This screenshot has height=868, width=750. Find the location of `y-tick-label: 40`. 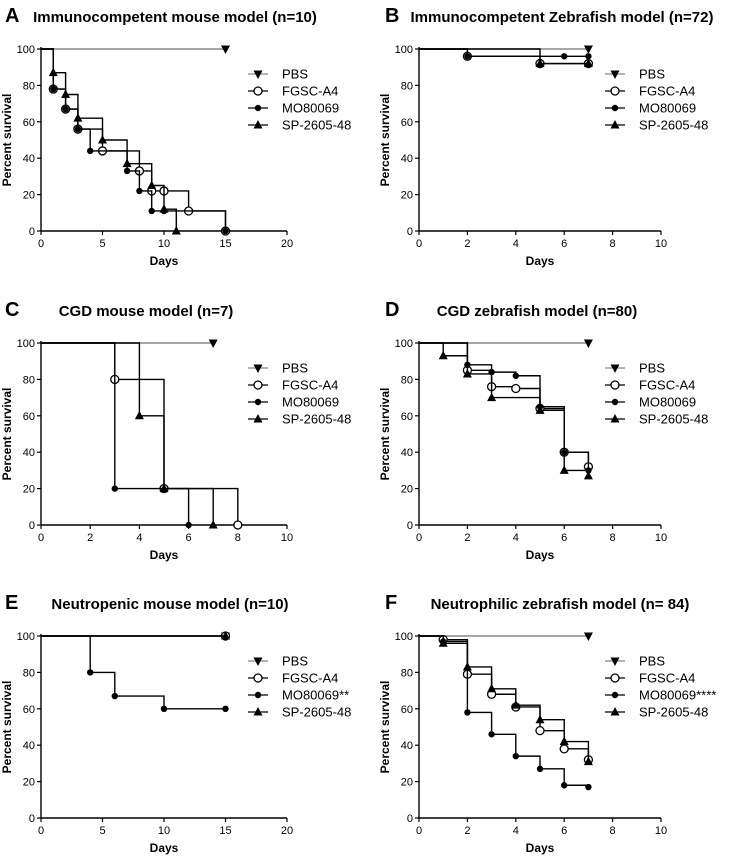

y-tick-label: 40 is located at coordinates (29, 746).